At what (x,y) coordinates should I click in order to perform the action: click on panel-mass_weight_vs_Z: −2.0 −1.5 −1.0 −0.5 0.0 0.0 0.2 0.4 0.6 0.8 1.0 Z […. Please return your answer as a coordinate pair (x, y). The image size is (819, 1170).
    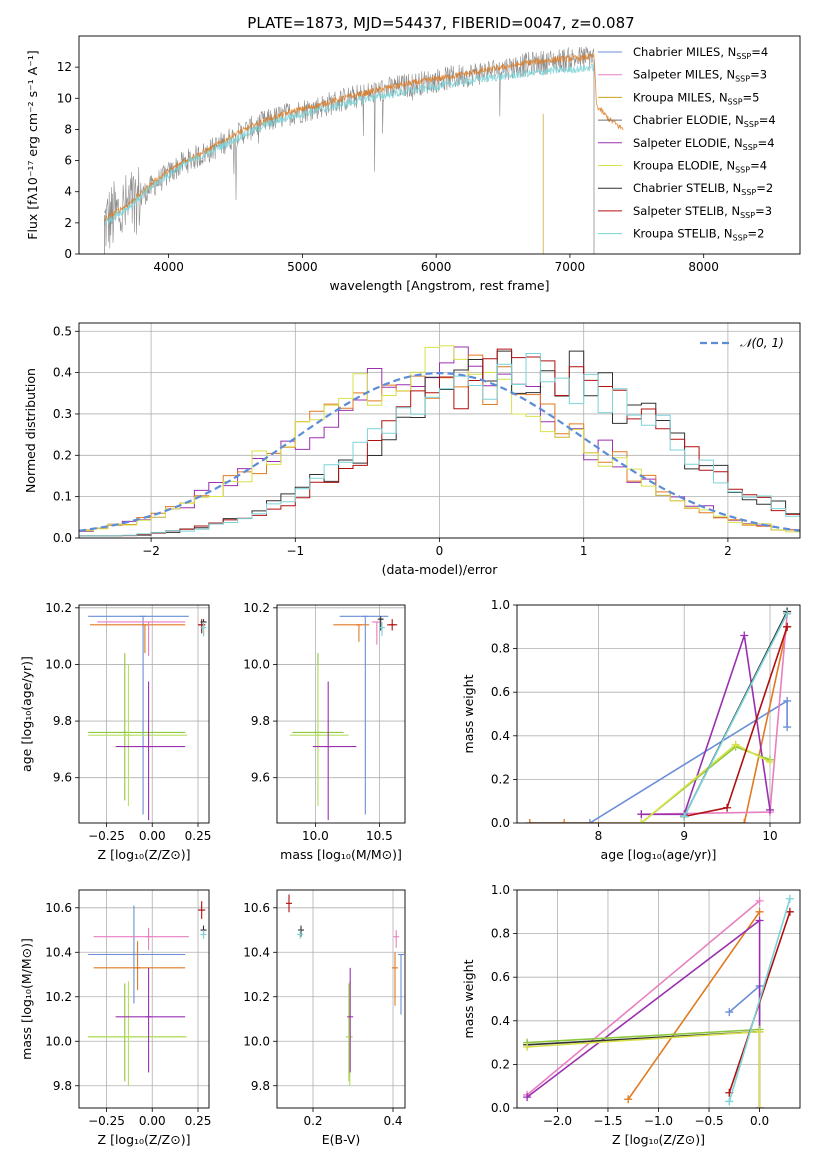
    Looking at the image, I should click on (631, 1015).